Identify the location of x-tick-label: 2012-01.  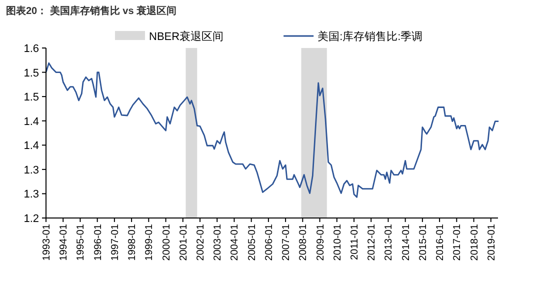
(372, 242).